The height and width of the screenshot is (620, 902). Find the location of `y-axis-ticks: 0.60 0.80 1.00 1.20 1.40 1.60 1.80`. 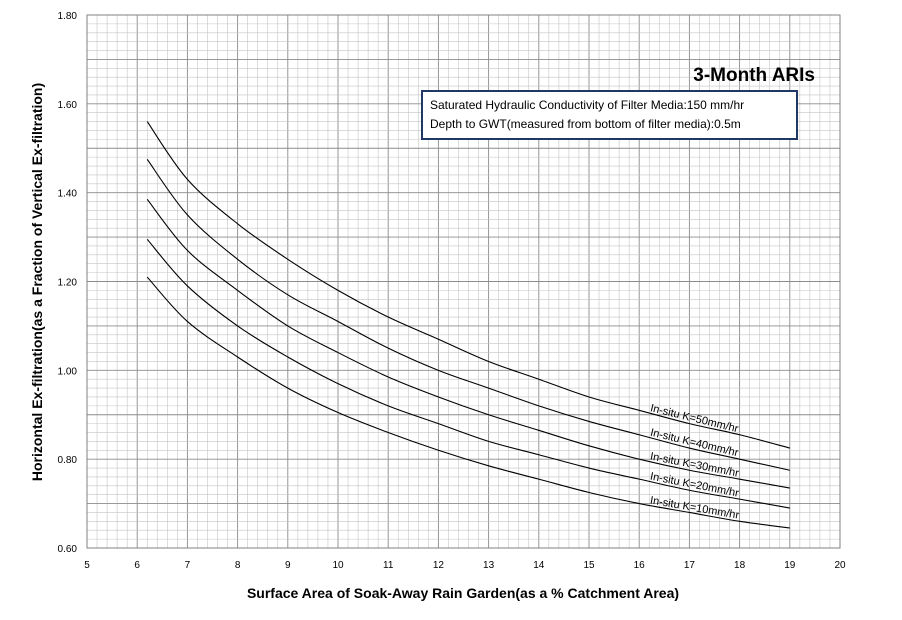

y-axis-ticks: 0.60 0.80 1.00 1.20 1.40 1.60 1.80 is located at coordinates (68, 283).